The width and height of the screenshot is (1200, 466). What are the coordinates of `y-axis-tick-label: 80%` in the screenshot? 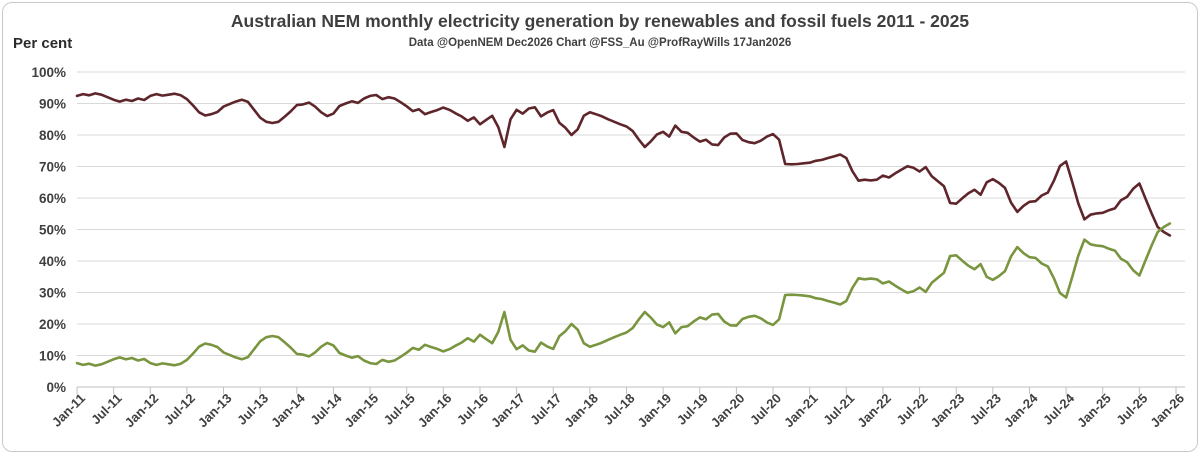 It's located at (52, 135).